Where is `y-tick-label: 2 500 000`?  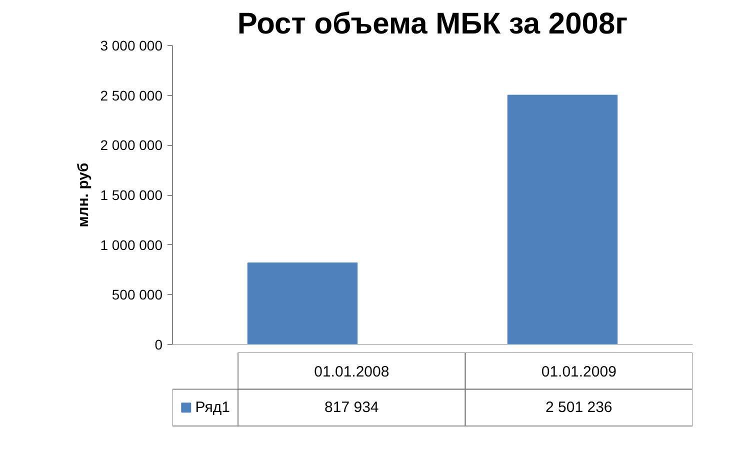 y-tick-label: 2 500 000 is located at coordinates (131, 95).